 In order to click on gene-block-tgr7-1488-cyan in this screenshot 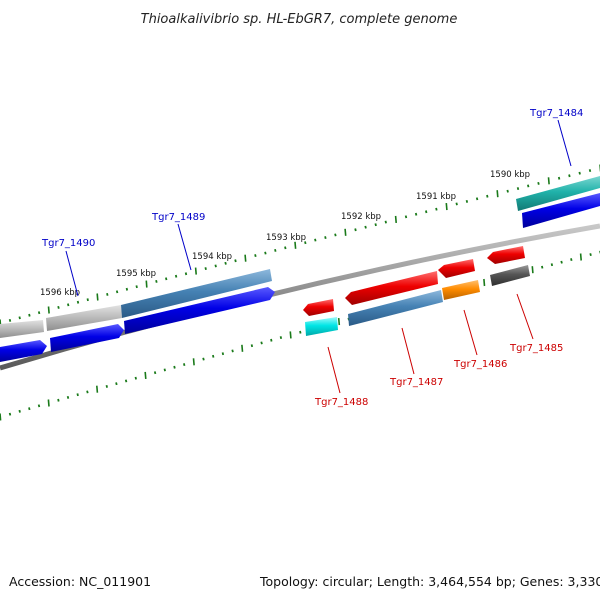, I will do `click(321, 326)`.